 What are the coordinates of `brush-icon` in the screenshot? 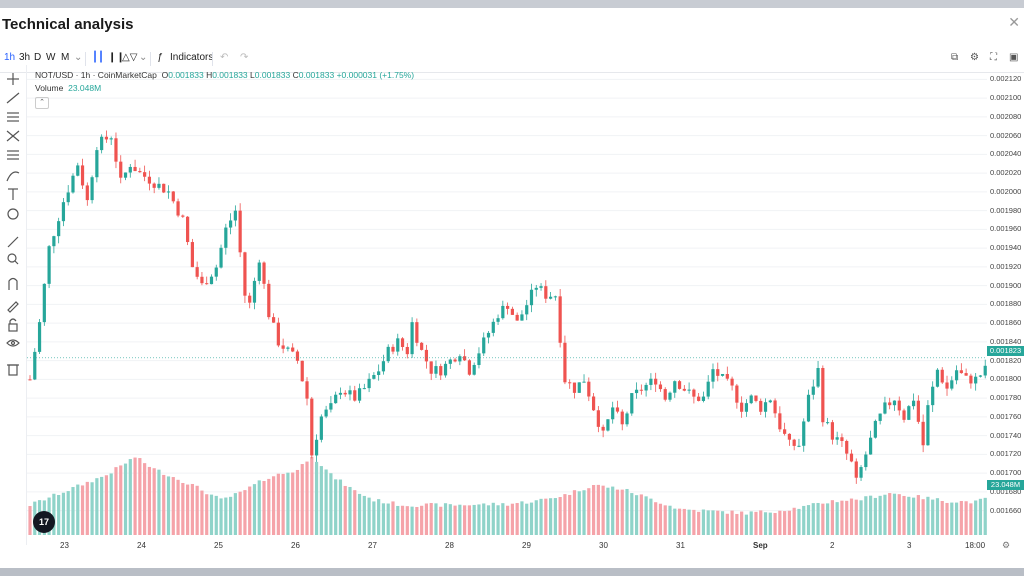 It's located at (13, 176).